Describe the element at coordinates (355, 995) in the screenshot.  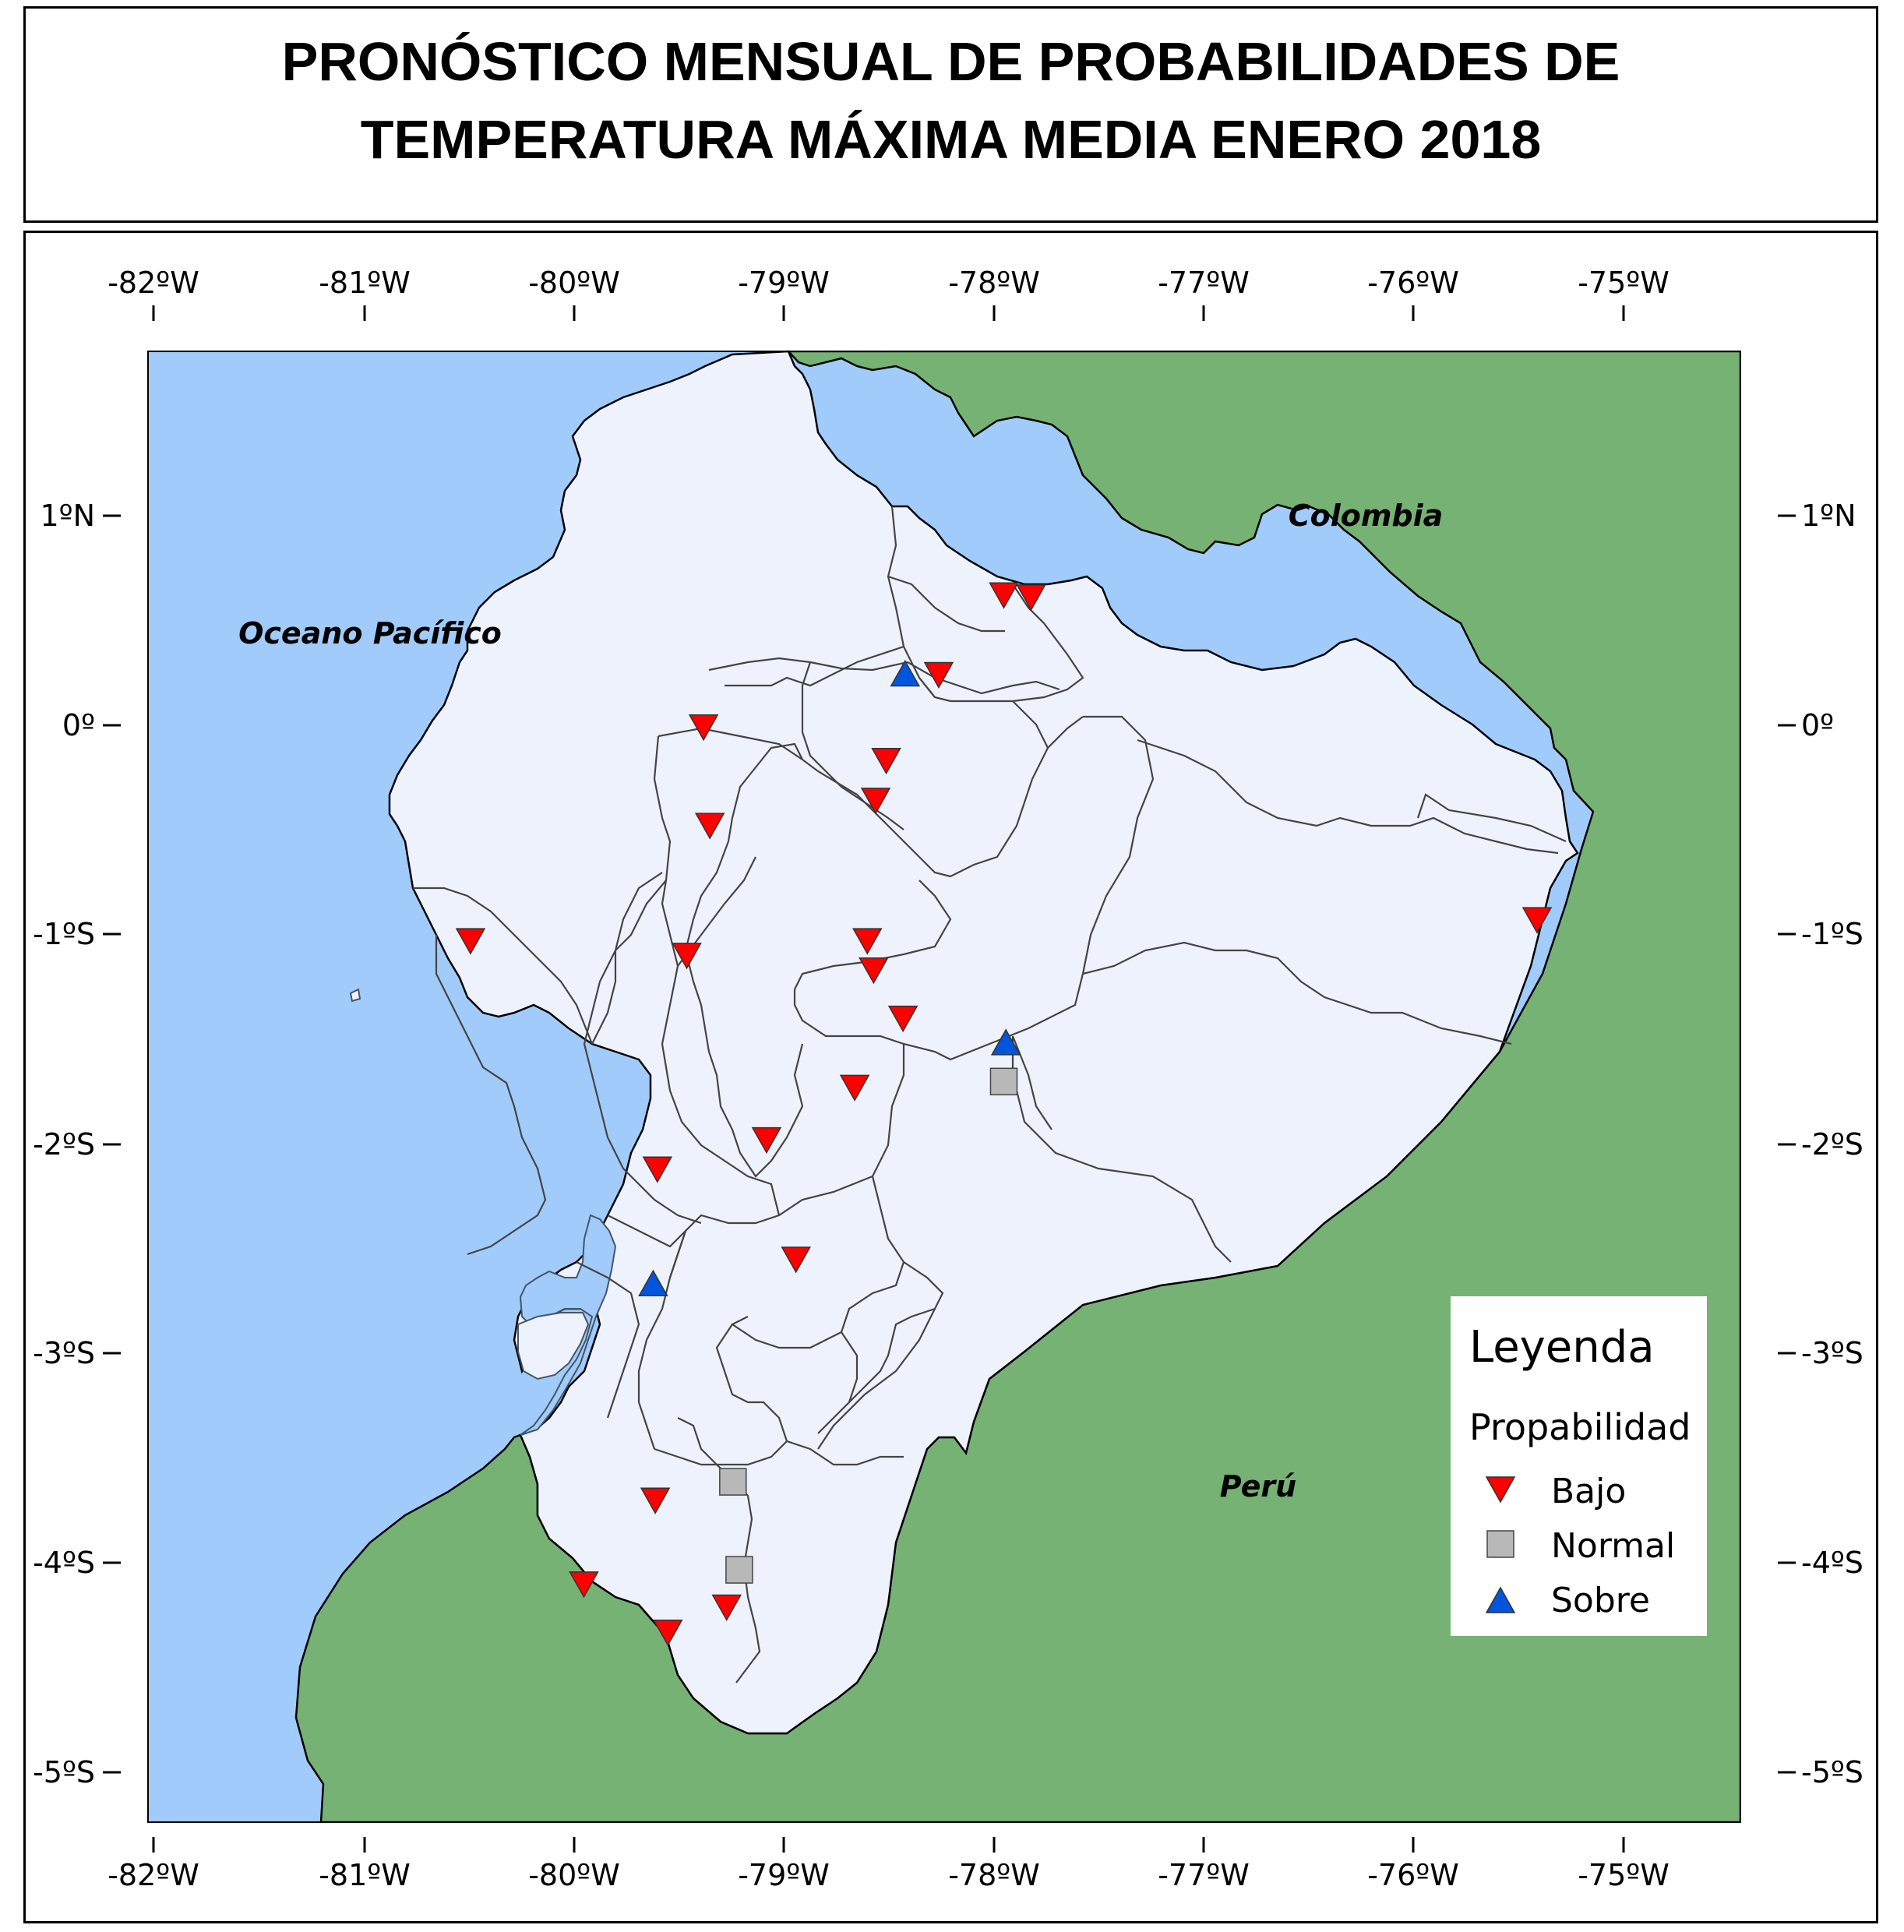
I see `small-island` at that location.